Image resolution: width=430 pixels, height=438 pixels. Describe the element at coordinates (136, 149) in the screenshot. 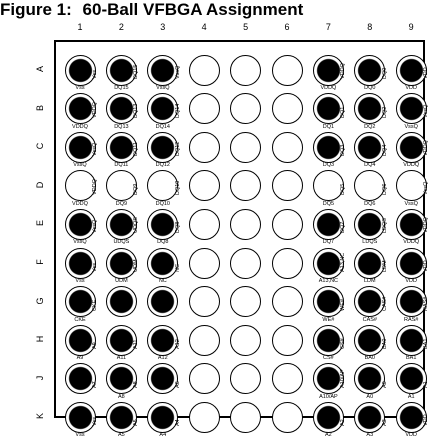

I see `ball-side-label: DQ11` at that location.